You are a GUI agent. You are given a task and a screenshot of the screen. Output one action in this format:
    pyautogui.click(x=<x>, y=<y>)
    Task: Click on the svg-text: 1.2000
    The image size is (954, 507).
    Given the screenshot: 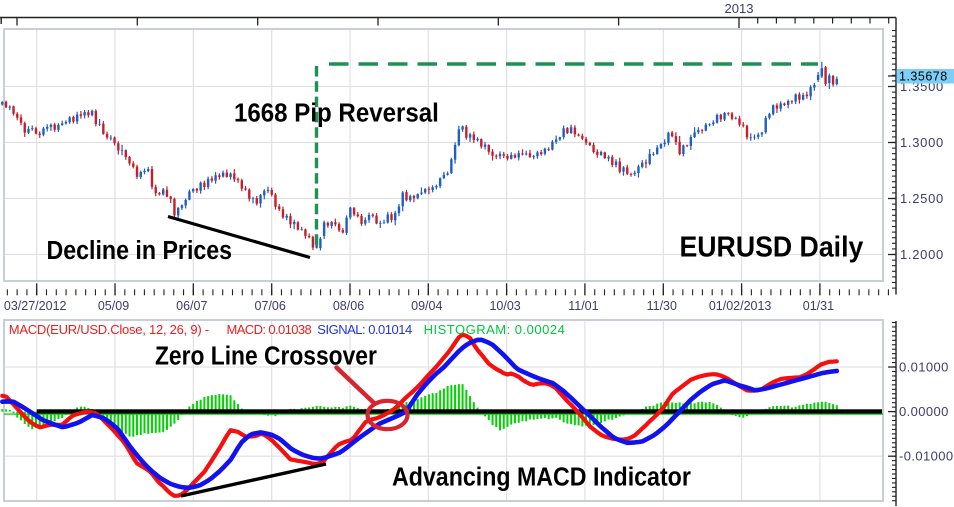 What is the action you would take?
    pyautogui.click(x=922, y=254)
    